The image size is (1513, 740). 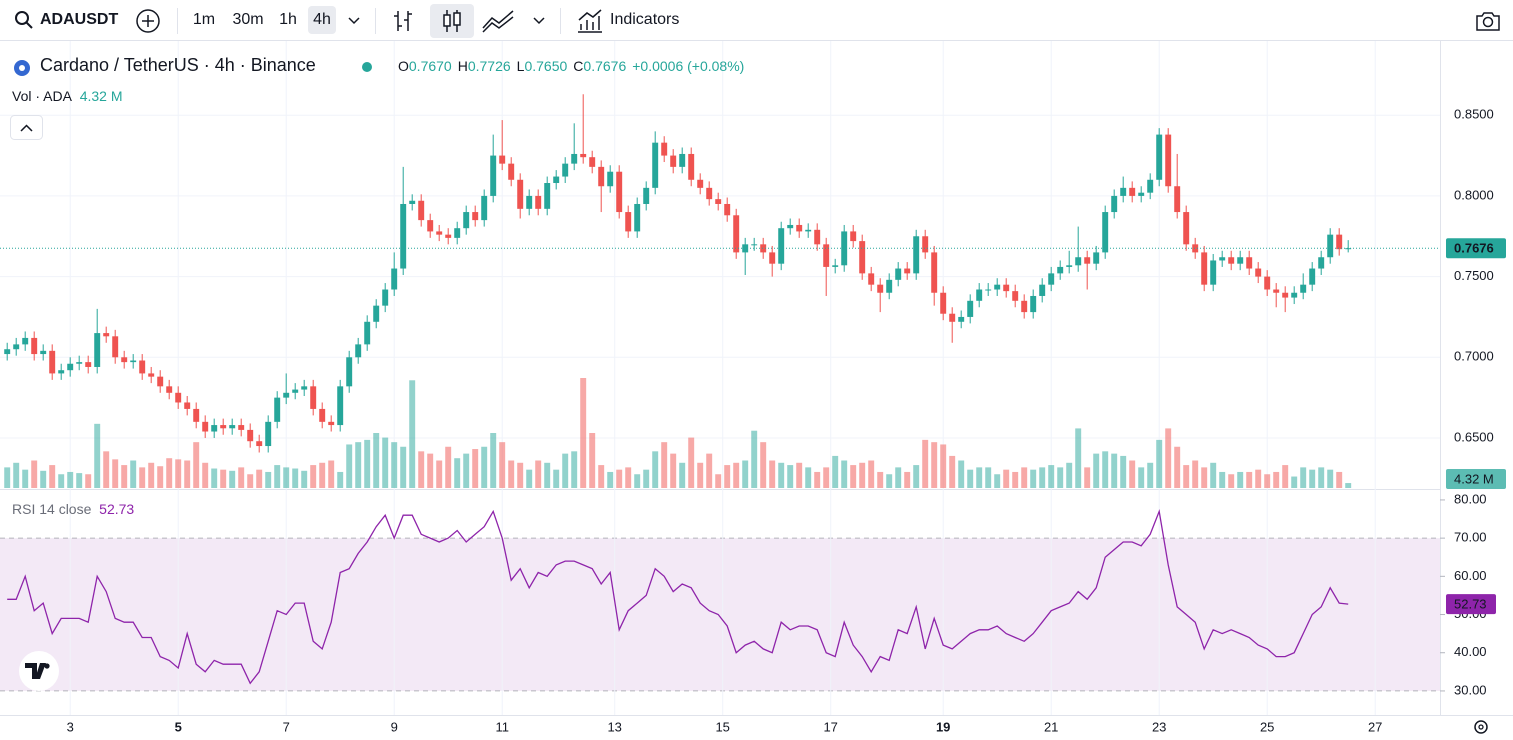 I want to click on interval-menu, so click(x=354, y=21).